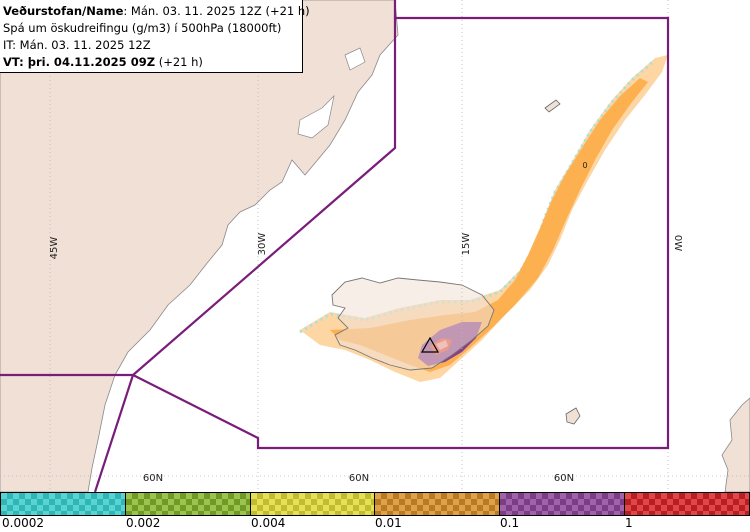  I want to click on lon-label-45w: 45W, so click(54, 248).